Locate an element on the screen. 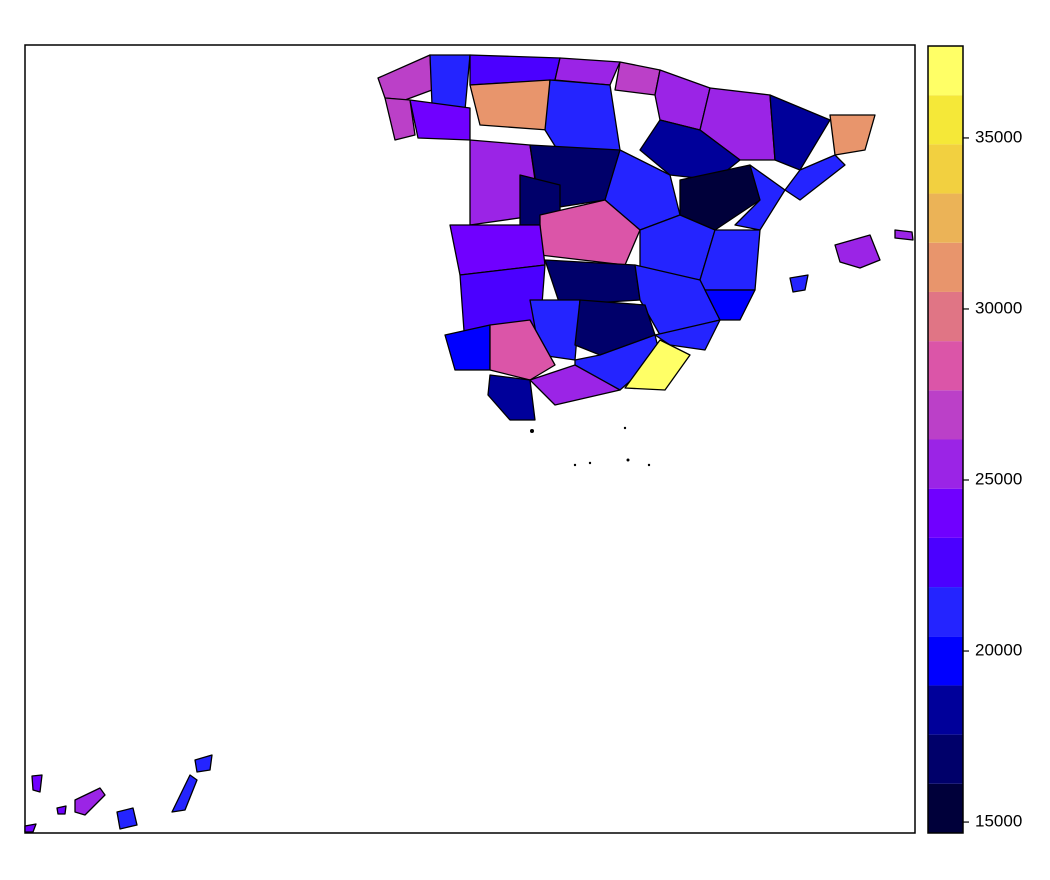 The image size is (1050, 880). colorbar-tick-label: 30000 is located at coordinates (998, 307).